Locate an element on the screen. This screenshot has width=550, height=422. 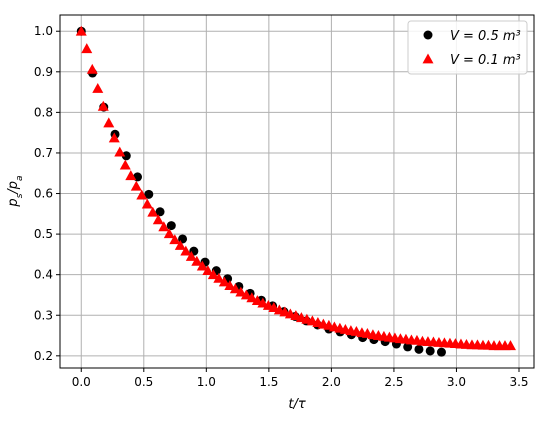
y-tick-label: 0.3 is located at coordinates (43, 315).